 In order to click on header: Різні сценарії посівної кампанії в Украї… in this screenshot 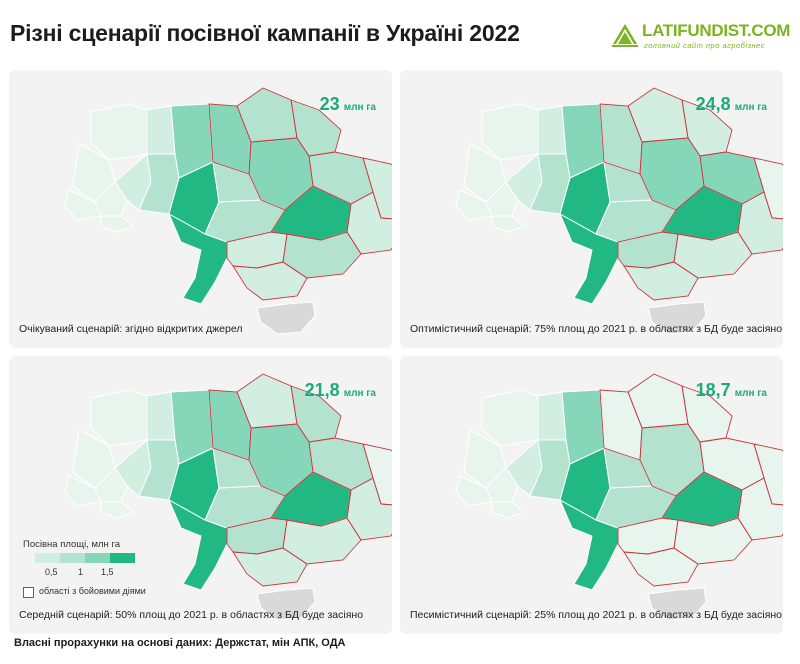, I will do `click(400, 32)`.